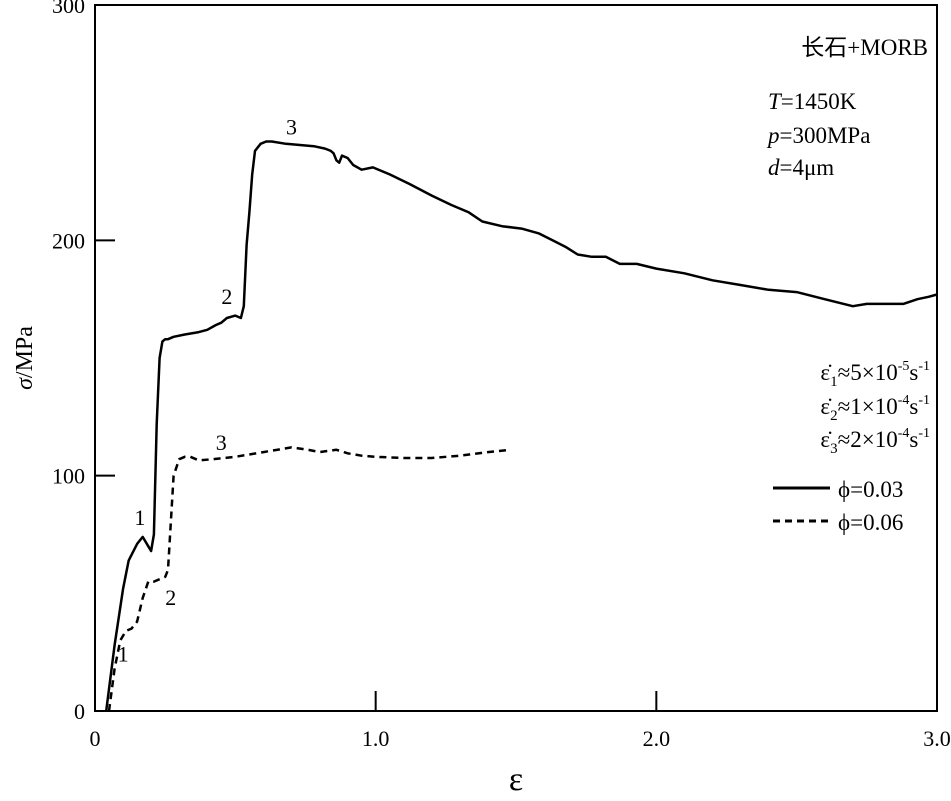 The image size is (951, 801). I want to click on y-axis-title: σ/MPa, so click(25, 358).